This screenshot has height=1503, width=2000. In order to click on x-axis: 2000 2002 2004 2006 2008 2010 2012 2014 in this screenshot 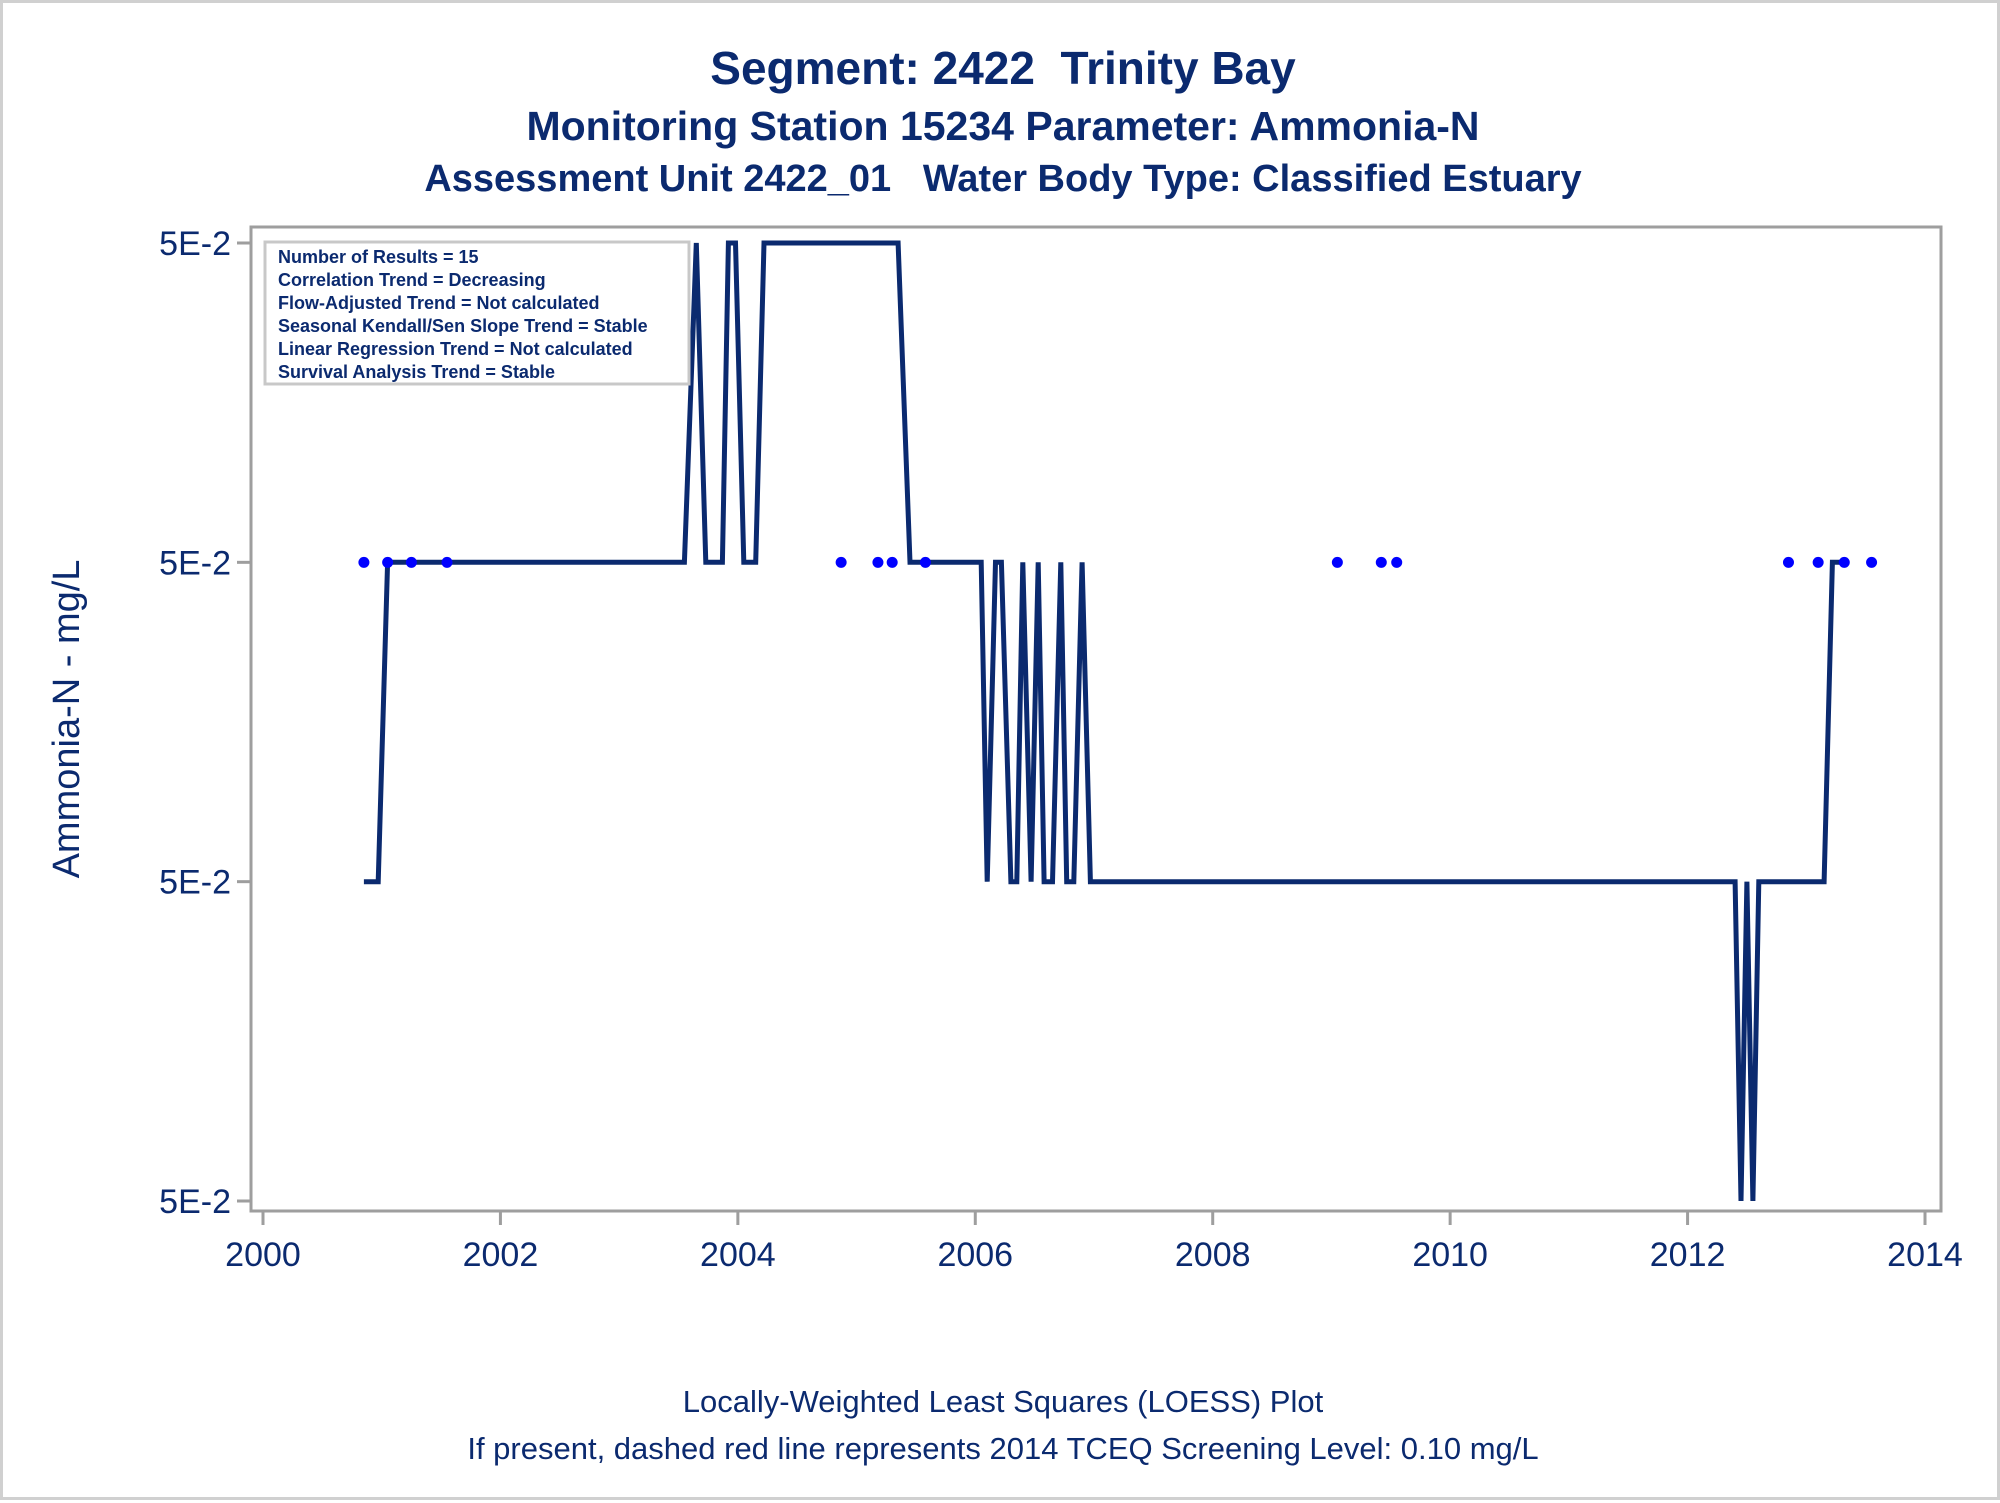, I will do `click(1094, 1242)`.